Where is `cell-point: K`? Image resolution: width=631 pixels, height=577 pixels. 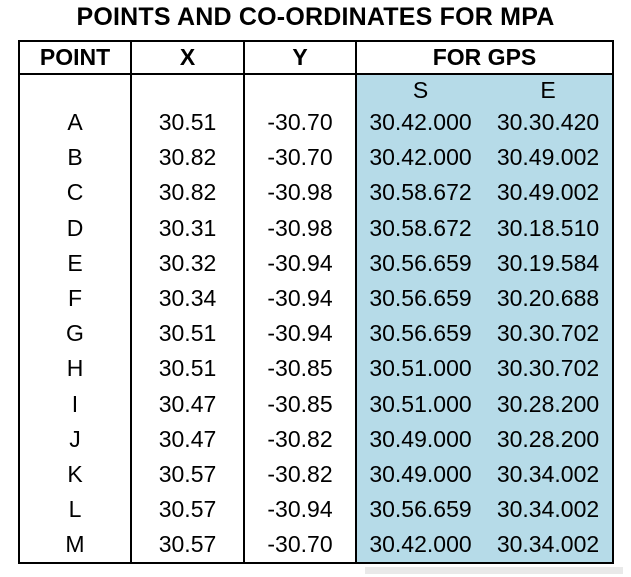
cell-point: K is located at coordinates (75, 473).